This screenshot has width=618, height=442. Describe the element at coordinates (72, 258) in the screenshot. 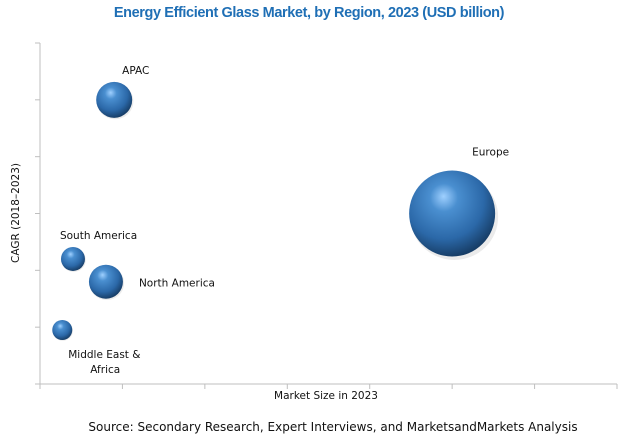

I see `bubble-south-america` at that location.